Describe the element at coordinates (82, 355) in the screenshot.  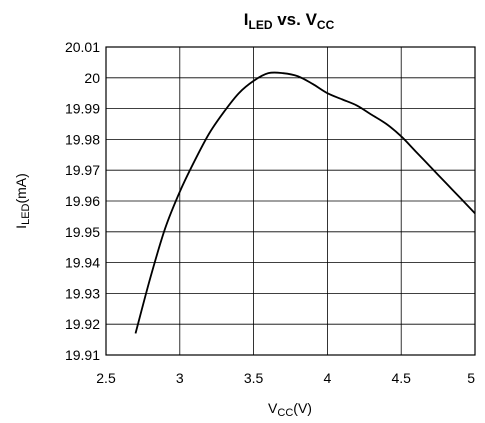
I see `y-tick-label: 19.91` at that location.